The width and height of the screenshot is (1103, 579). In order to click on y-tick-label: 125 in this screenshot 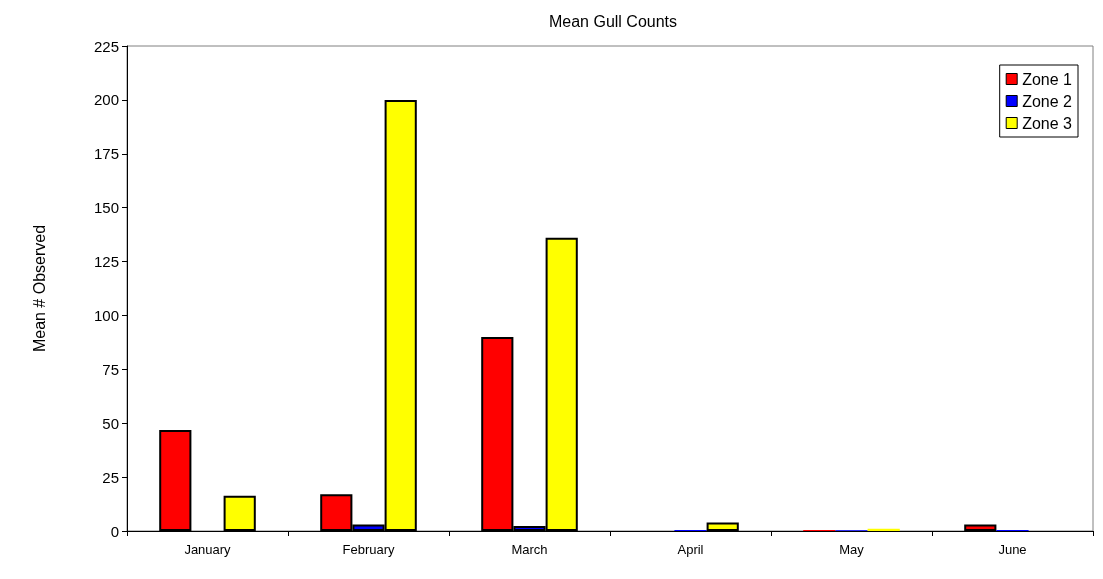, I will do `click(106, 262)`.